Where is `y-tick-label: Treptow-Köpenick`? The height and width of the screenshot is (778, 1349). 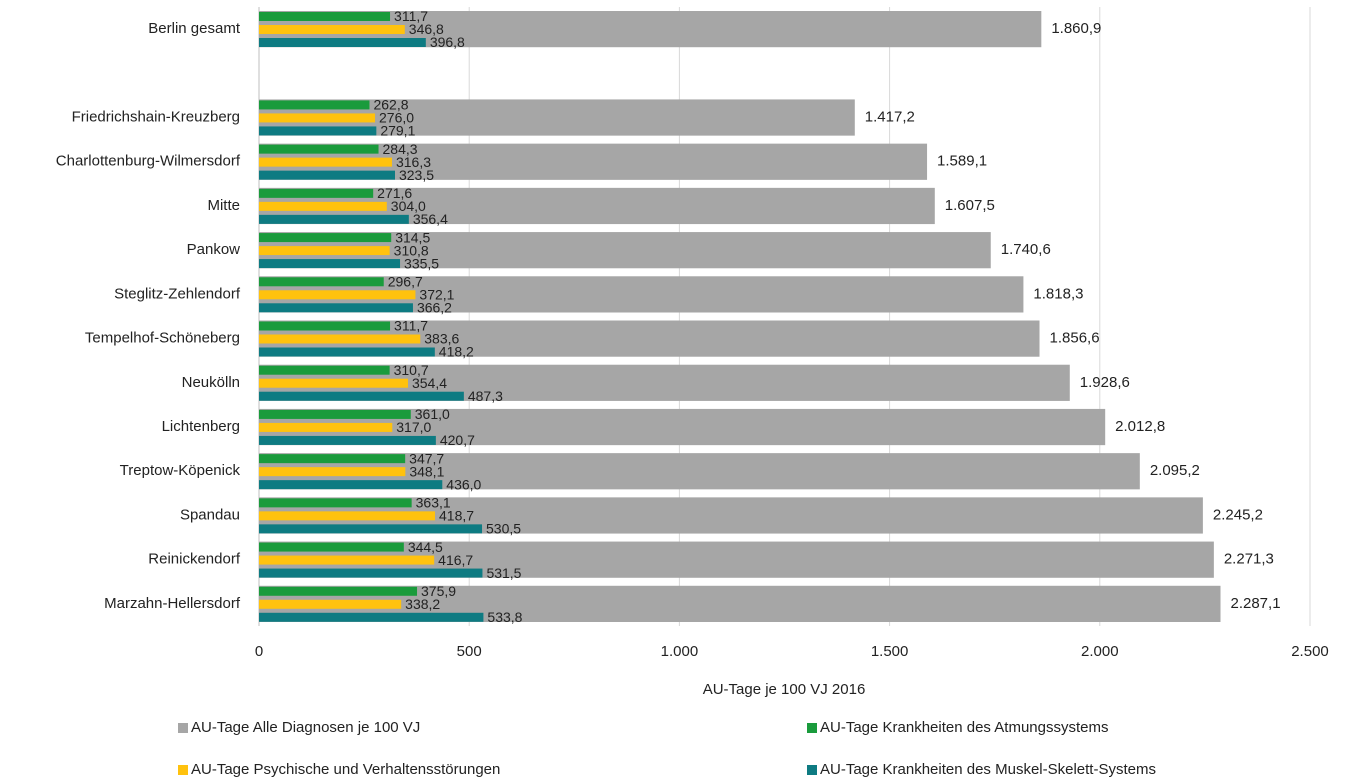 y-tick-label: Treptow-Köpenick is located at coordinates (180, 470).